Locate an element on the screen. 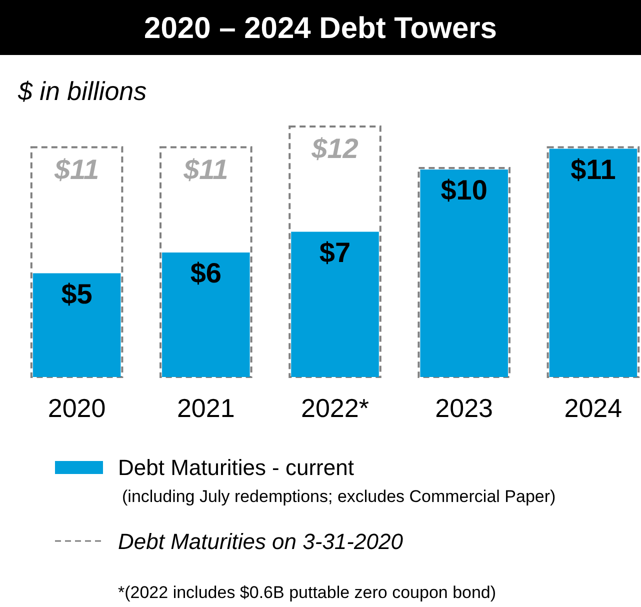  x-tick-label: 2023 is located at coordinates (464, 408).